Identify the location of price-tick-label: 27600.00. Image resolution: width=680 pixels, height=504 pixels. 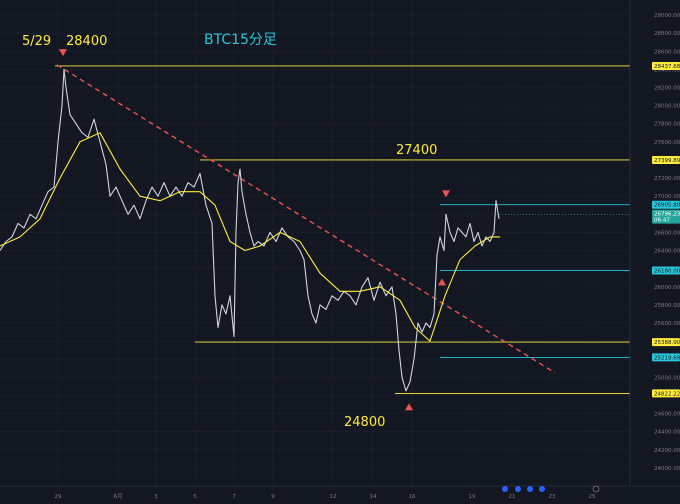
(667, 143).